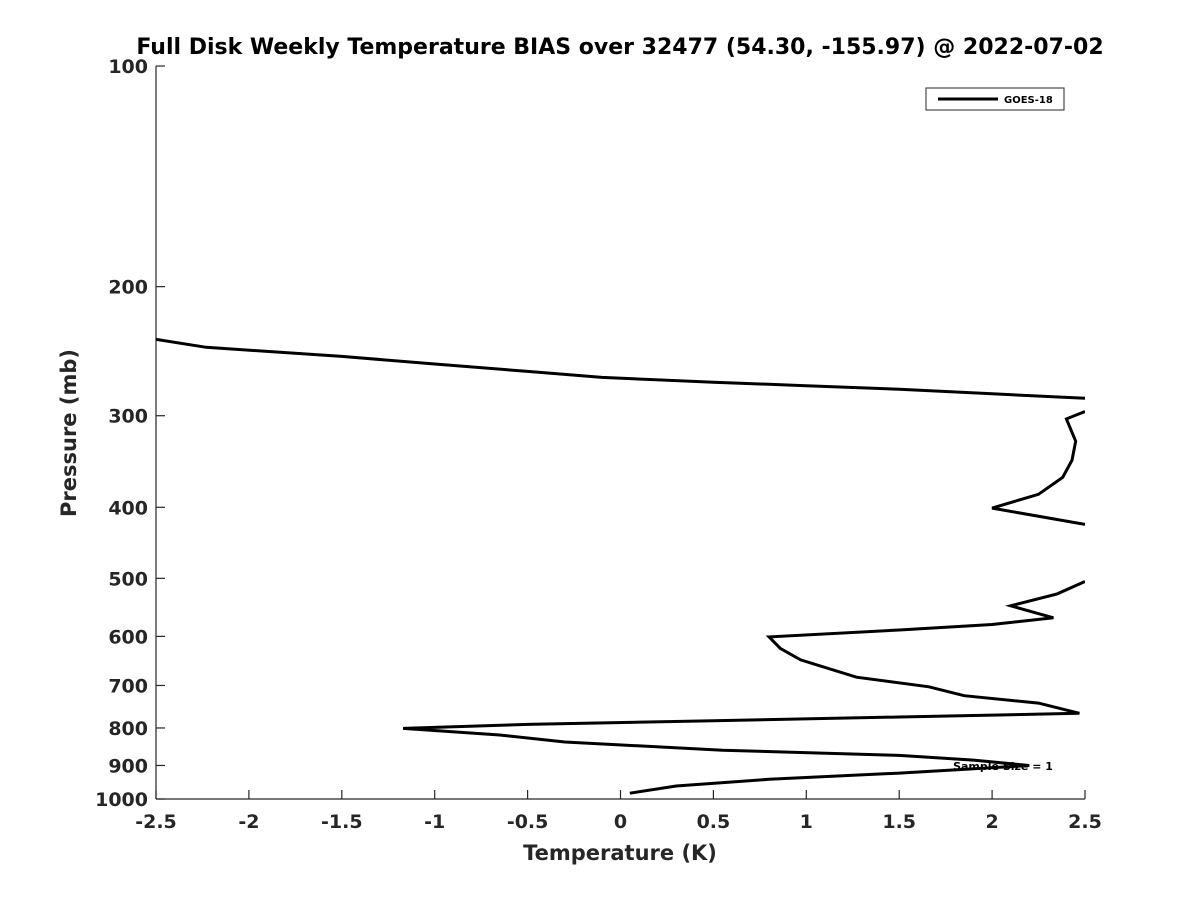 The height and width of the screenshot is (900, 1200). I want to click on x-tick-label: -1, so click(434, 822).